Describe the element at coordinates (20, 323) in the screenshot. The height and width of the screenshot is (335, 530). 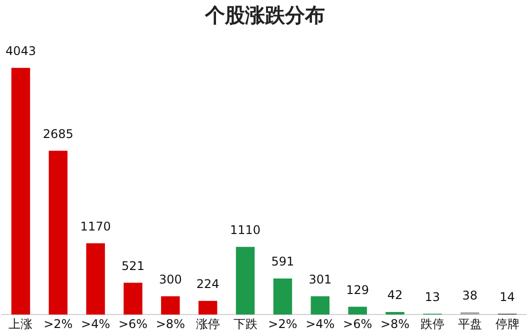
I see `x-tick-label: 上涨` at that location.